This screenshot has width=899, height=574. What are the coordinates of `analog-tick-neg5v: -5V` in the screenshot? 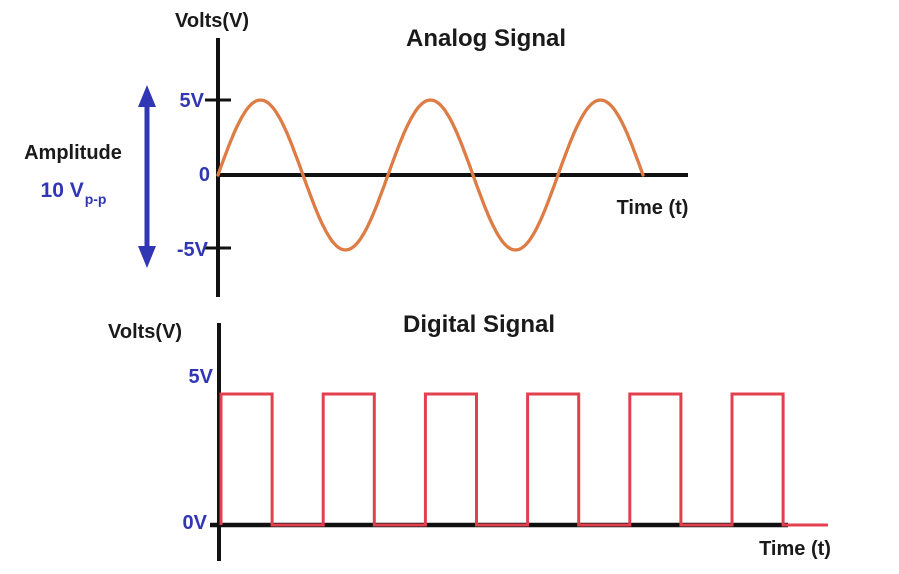 It's located at (192, 250).